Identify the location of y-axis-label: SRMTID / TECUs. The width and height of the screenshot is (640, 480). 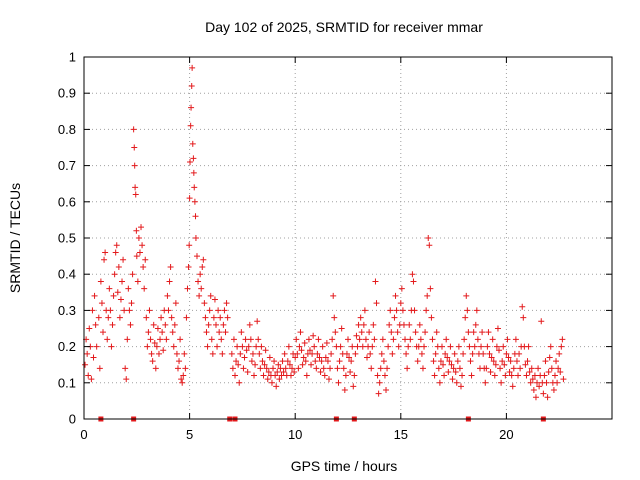
(15, 238).